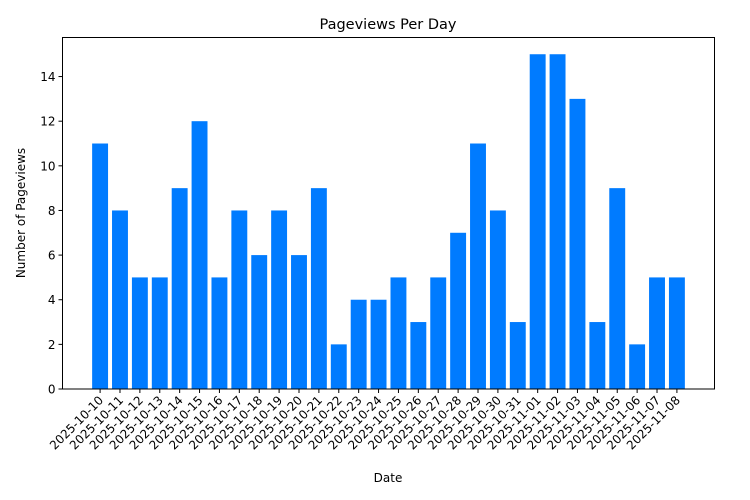 Image resolution: width=750 pixels, height=500 pixels. I want to click on y-tick-label: 4, so click(52, 300).